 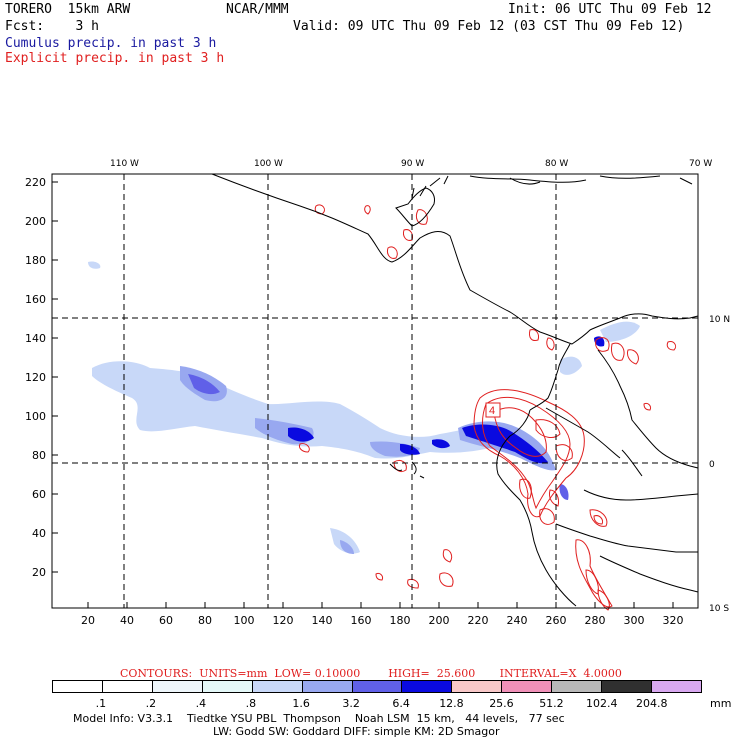 What do you see at coordinates (111, 43) in the screenshot?
I see `cumulus-precip-label: Cumulus precip. in past 3 h` at bounding box center [111, 43].